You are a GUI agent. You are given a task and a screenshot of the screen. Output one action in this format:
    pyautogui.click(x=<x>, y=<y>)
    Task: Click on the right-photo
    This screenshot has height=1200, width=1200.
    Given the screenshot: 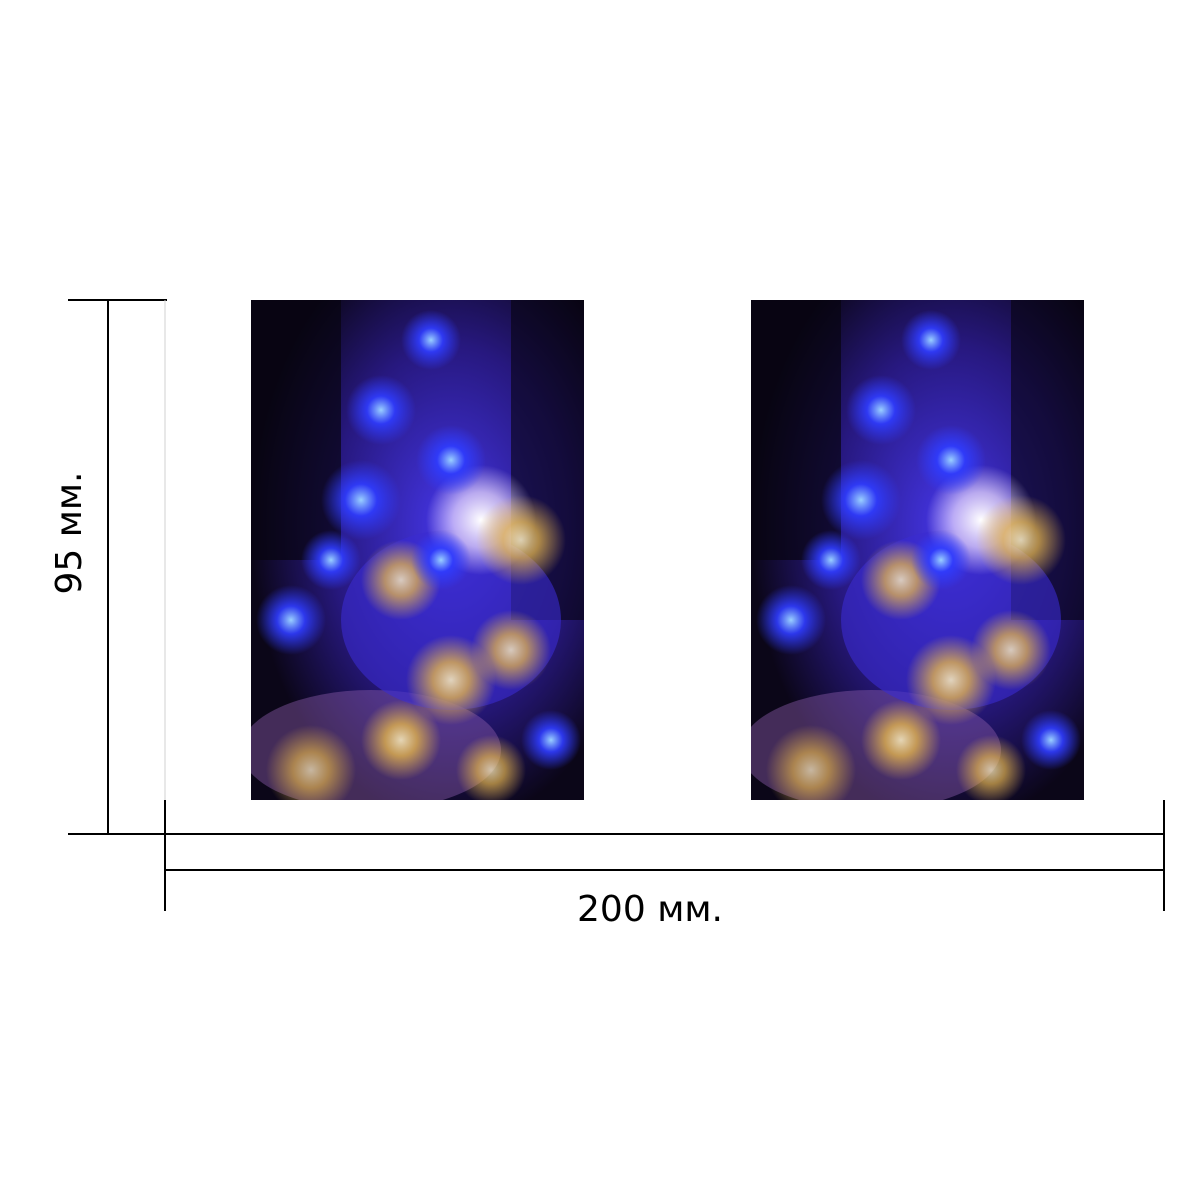 What is the action you would take?
    pyautogui.click(x=917, y=550)
    